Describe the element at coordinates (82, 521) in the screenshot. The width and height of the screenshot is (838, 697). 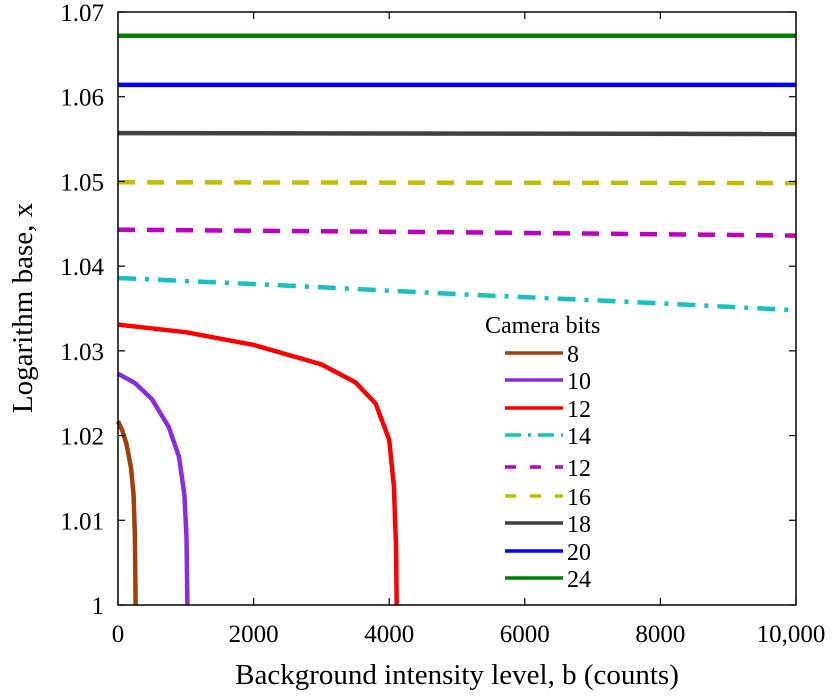
I see `y-tick-label: 1.01` at that location.